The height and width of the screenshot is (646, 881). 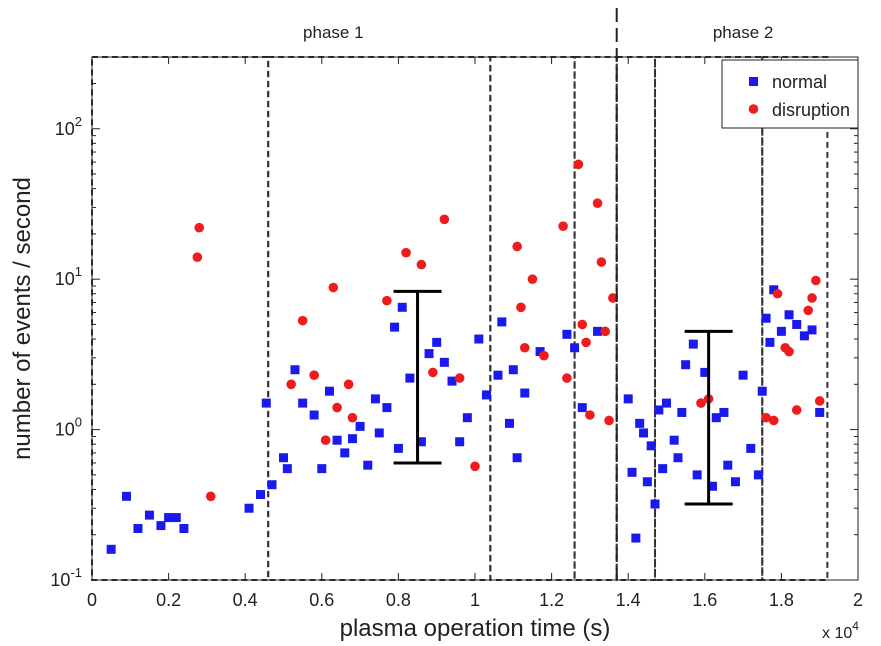 What do you see at coordinates (398, 600) in the screenshot?
I see `x-tick-label: 0.8` at bounding box center [398, 600].